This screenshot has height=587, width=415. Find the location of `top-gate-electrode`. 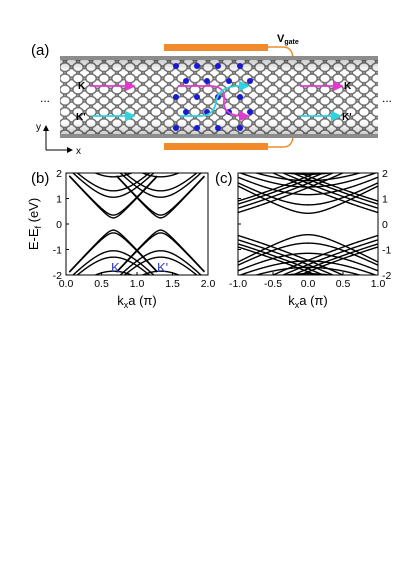

top-gate-electrode is located at coordinates (216, 47).